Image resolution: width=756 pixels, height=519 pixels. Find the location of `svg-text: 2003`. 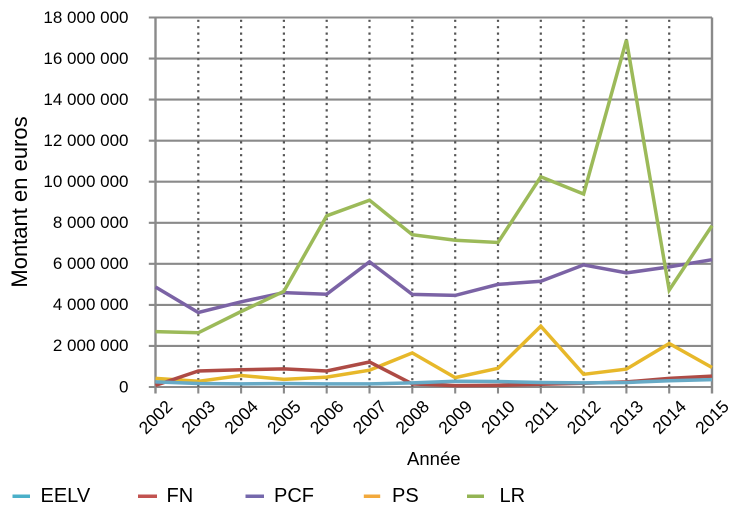

svg-text: 2003 is located at coordinates (198, 417).